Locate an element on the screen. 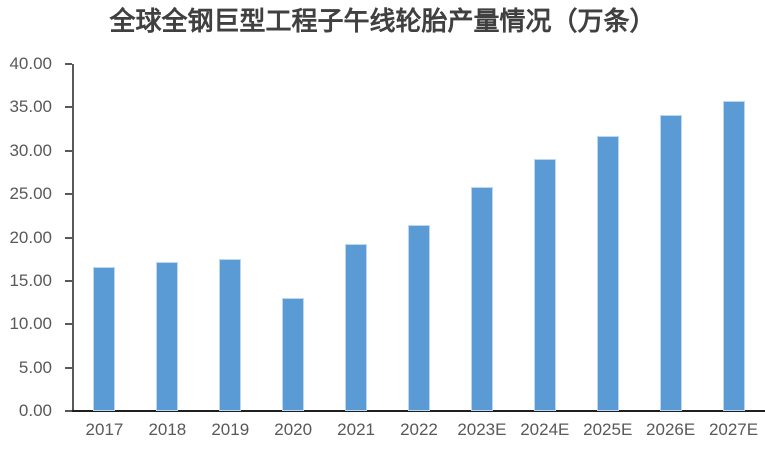  bar-2021 is located at coordinates (356, 327).